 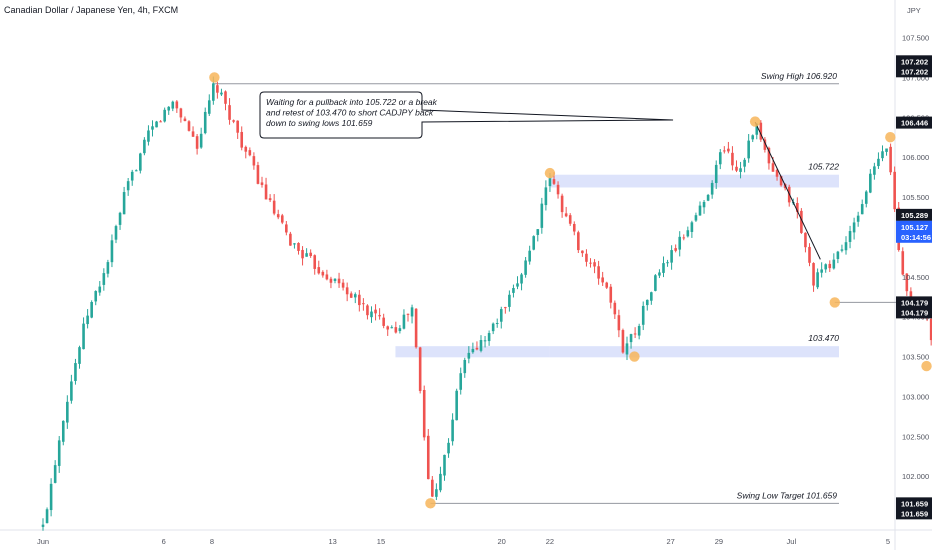 What do you see at coordinates (914, 503) in the screenshot?
I see `price-tag-text: 101.659` at bounding box center [914, 503].